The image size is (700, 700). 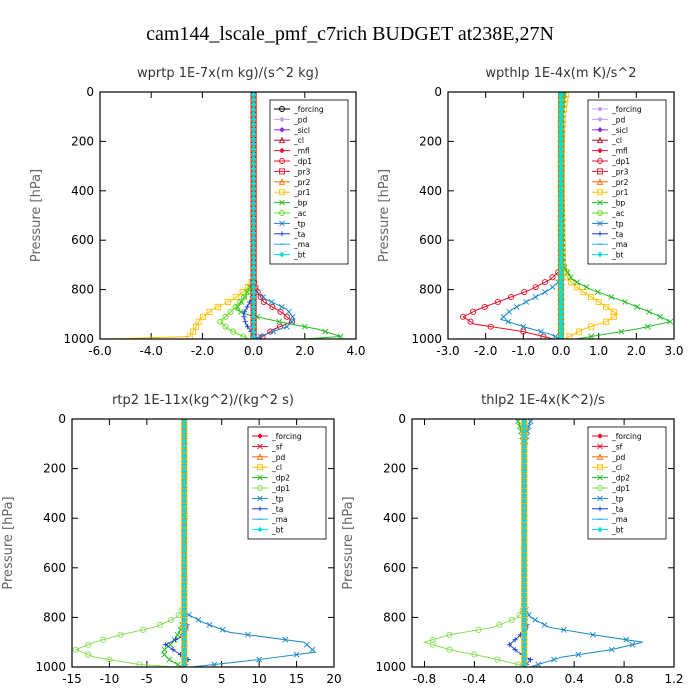 What do you see at coordinates (447, 351) in the screenshot?
I see `x-tick-label: -3.0` at bounding box center [447, 351].